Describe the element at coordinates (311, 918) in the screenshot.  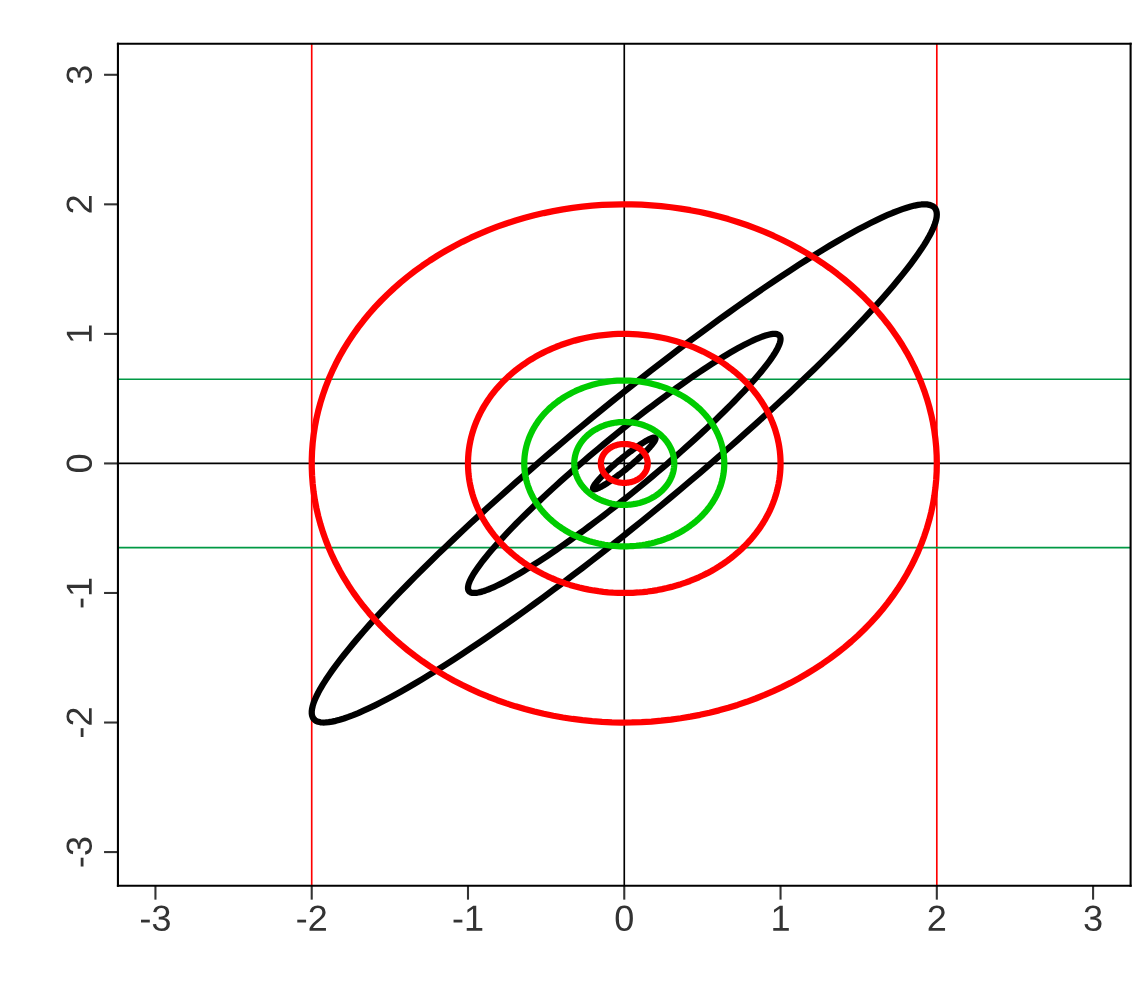
I see `x-tick-label: -2` at that location.